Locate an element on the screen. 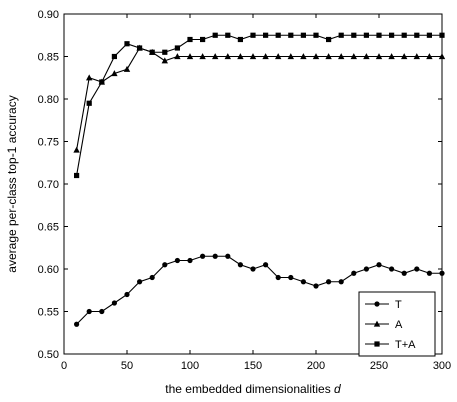 This screenshot has width=457, height=402. y-tick-label: 0.90 is located at coordinates (48, 15).